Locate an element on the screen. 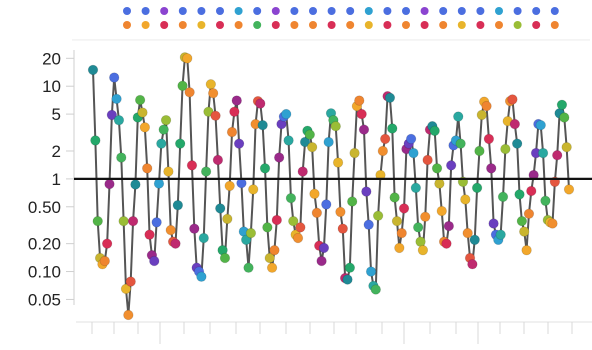 The image size is (592, 350). y-tick-label: 0.05 is located at coordinates (44, 299).